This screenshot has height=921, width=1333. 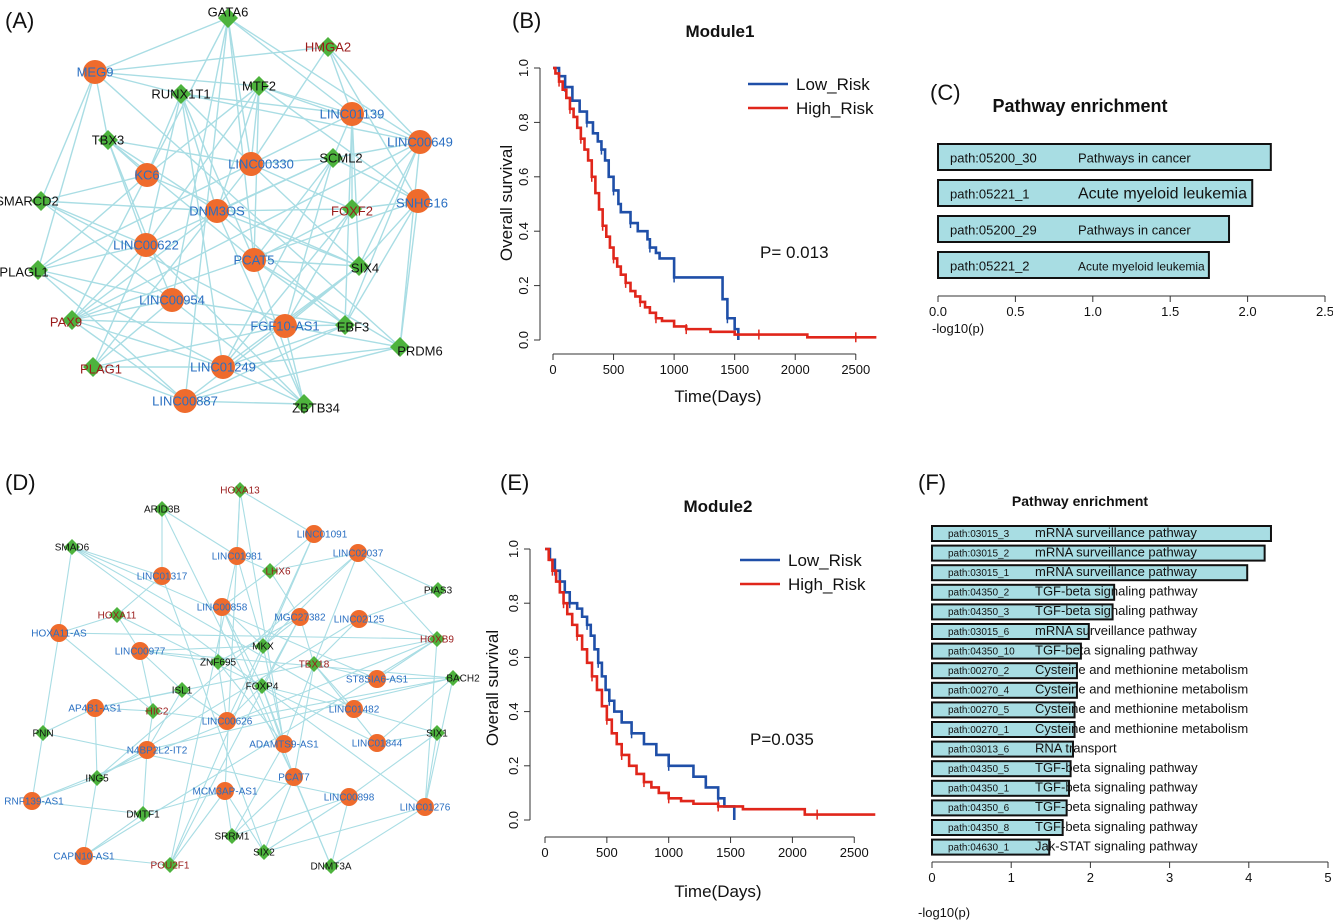 What do you see at coordinates (352, 209) in the screenshot?
I see `node-diamond-foxf2` at bounding box center [352, 209].